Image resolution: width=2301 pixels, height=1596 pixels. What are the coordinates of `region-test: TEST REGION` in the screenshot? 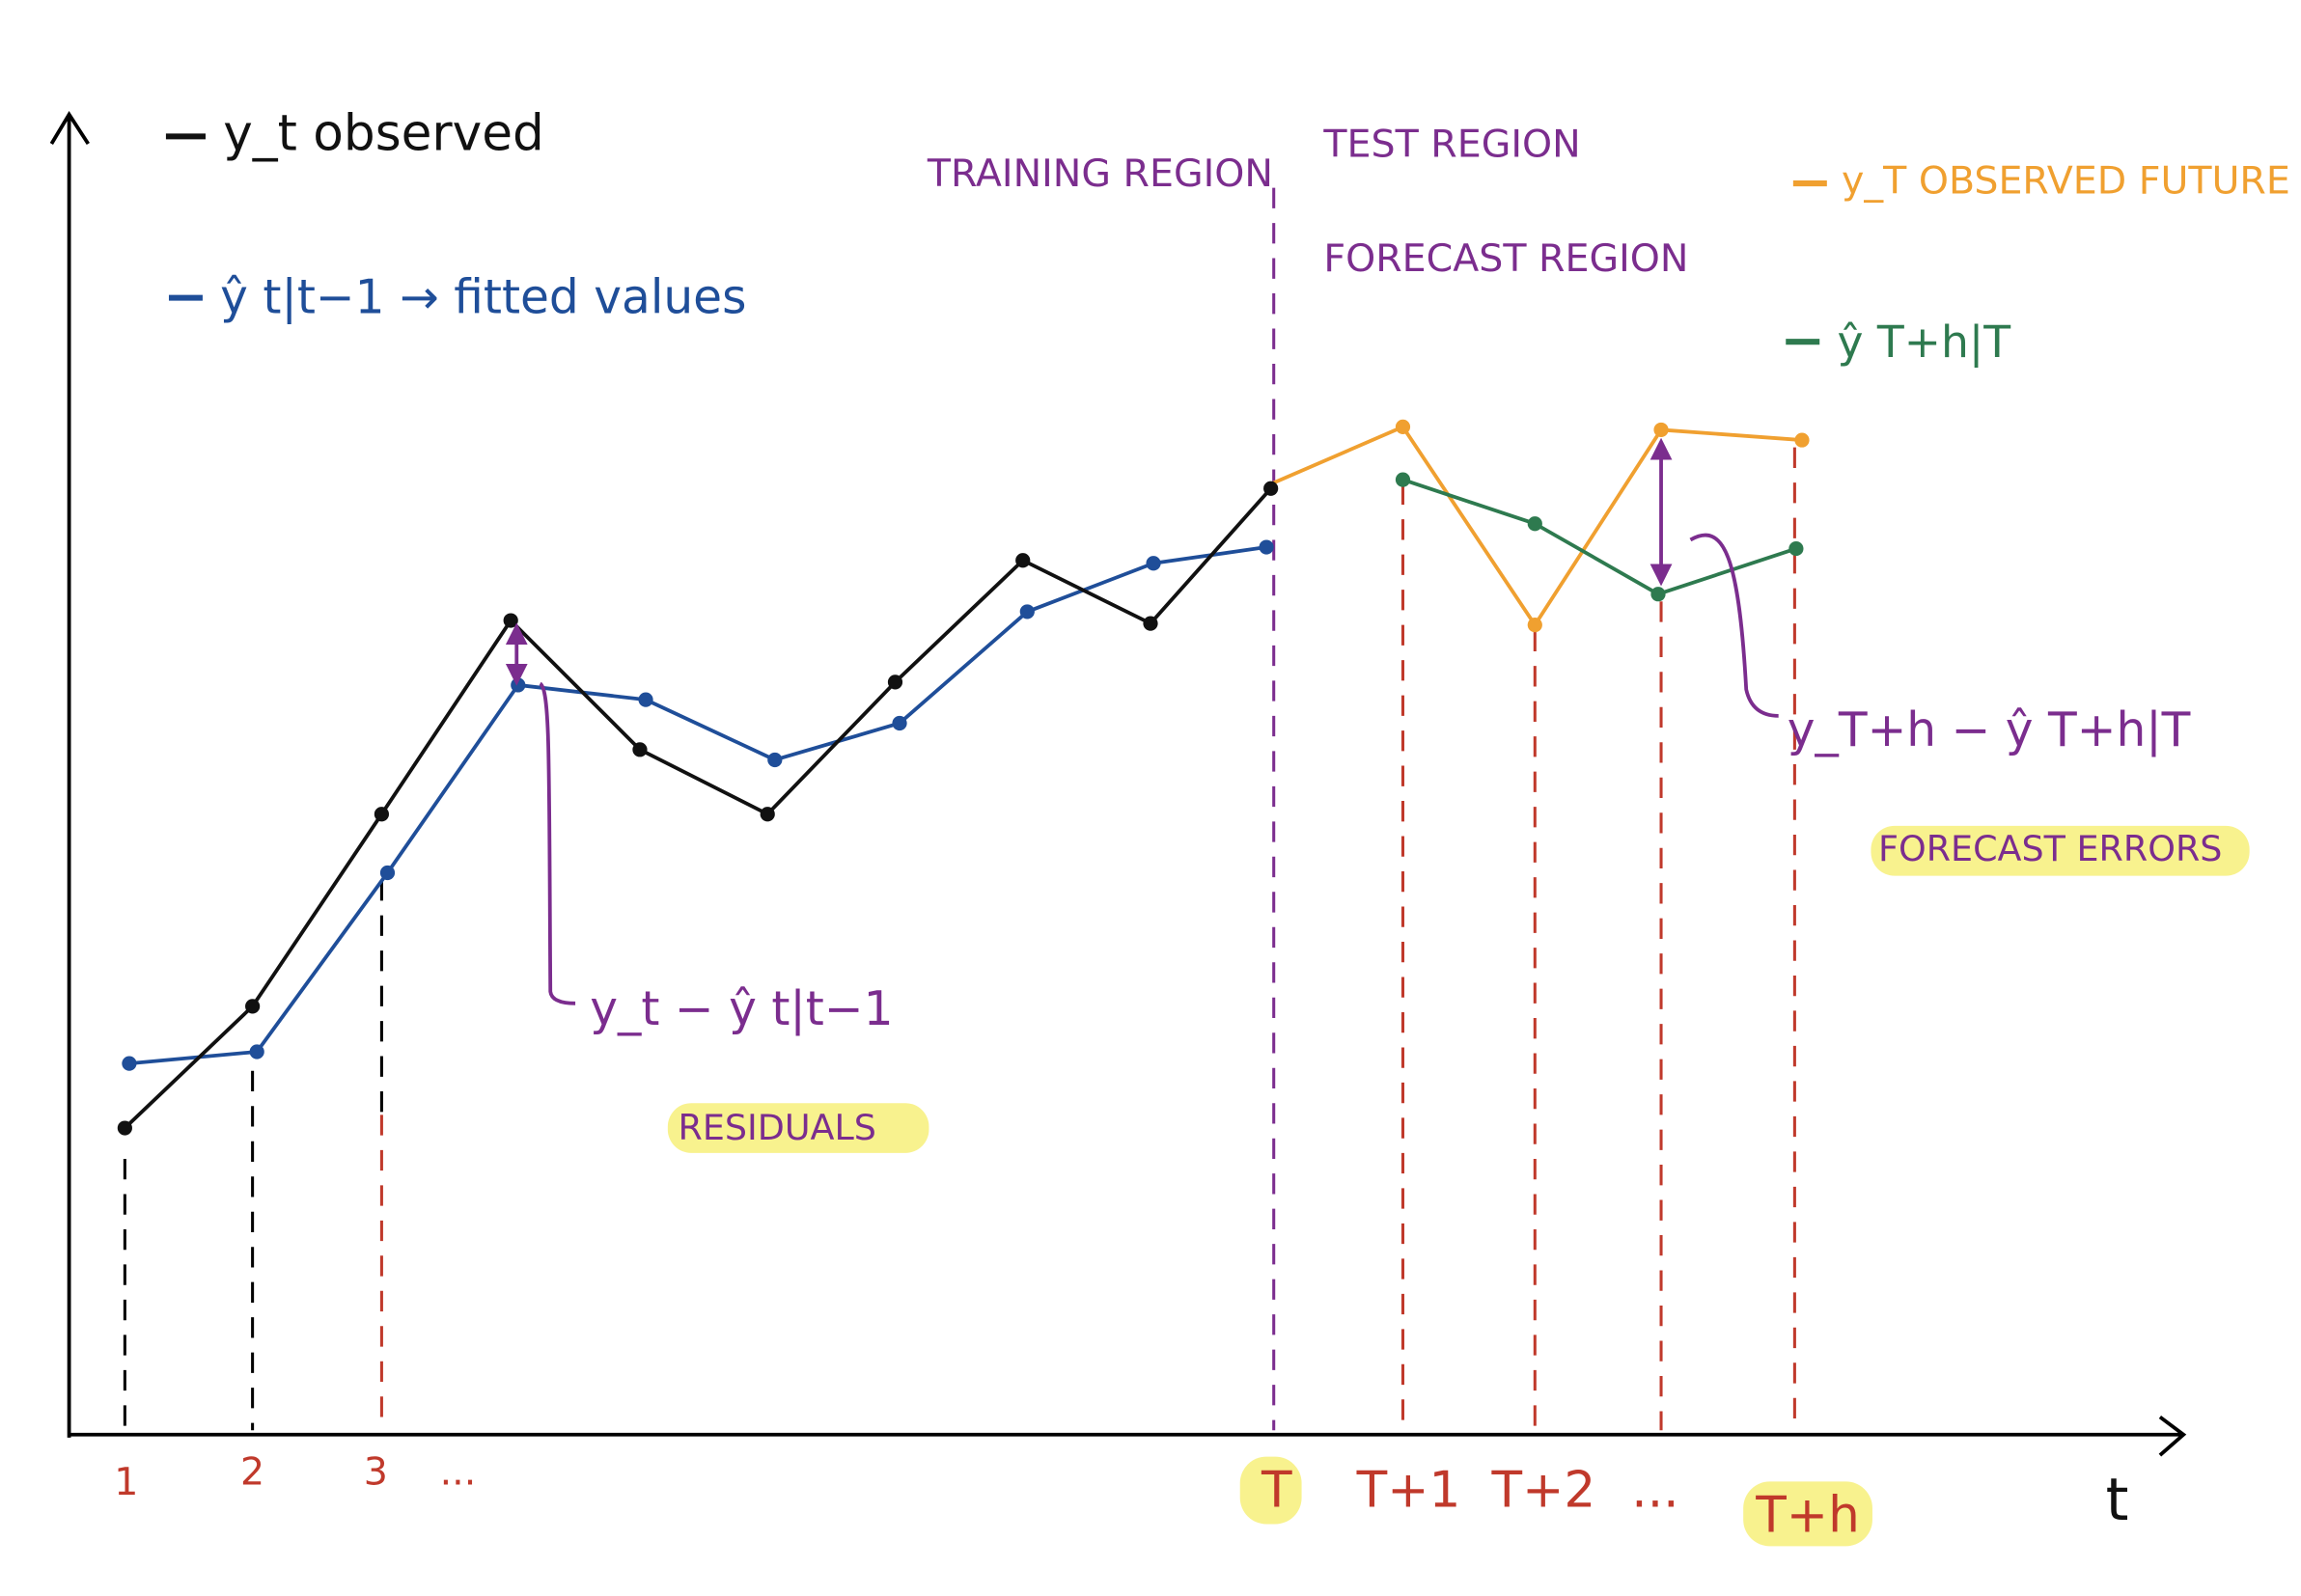 It's located at (1451, 145).